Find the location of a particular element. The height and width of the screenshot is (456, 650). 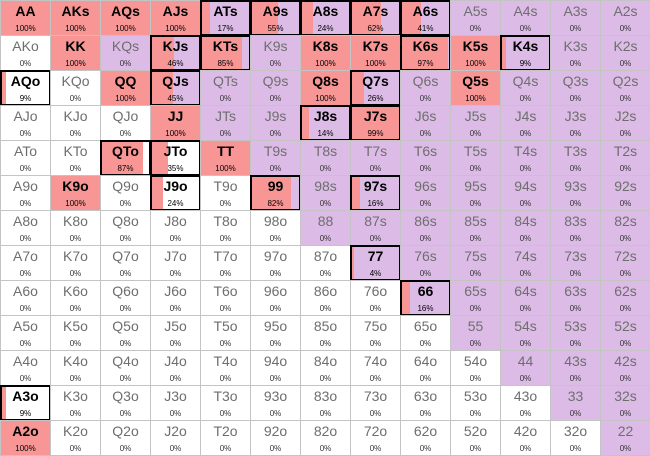

hand-cell-T4o: T4o 0% is located at coordinates (225, 368).